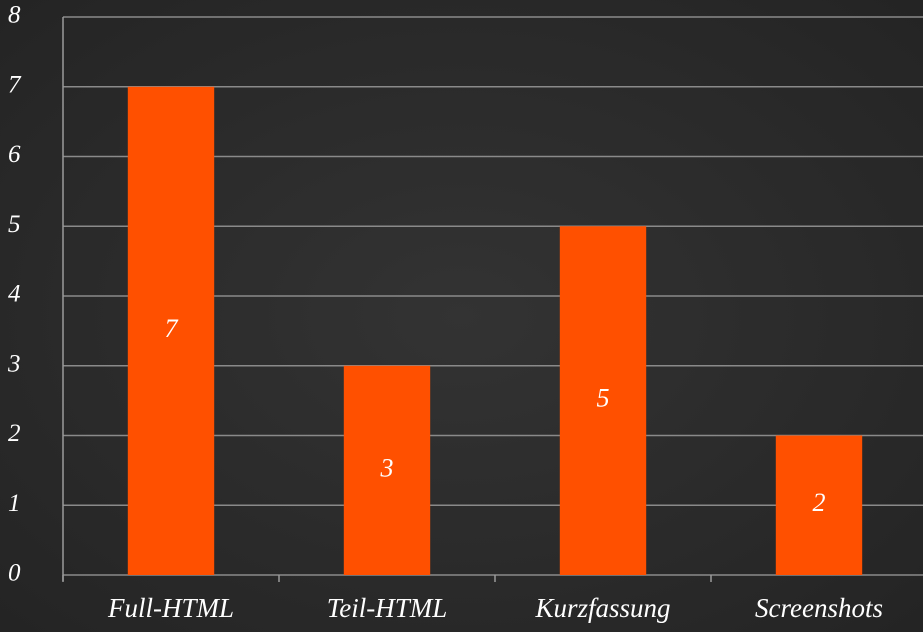  Describe the element at coordinates (14, 433) in the screenshot. I see `y-tick-label: 2` at that location.